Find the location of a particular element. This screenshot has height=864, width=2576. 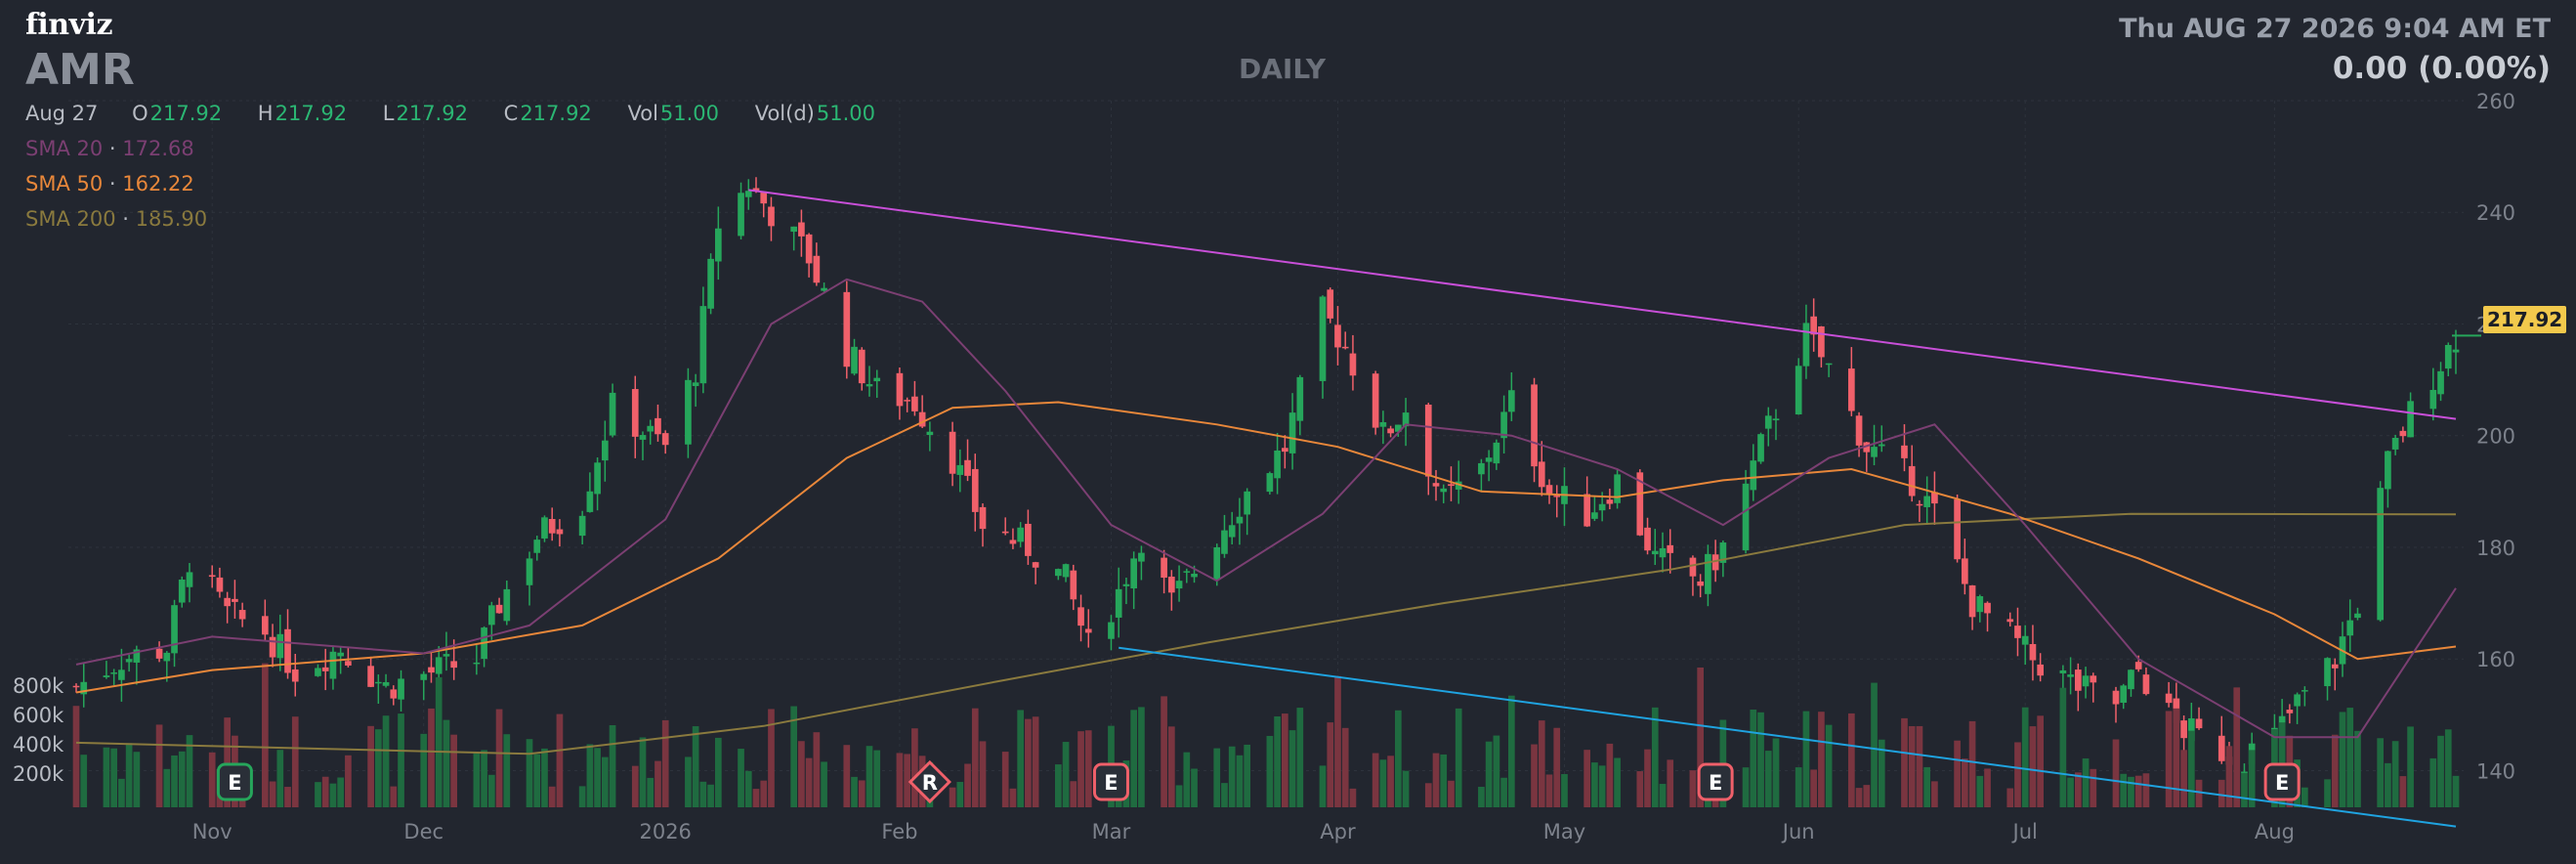

sma200-value: 185.90 is located at coordinates (171, 219).